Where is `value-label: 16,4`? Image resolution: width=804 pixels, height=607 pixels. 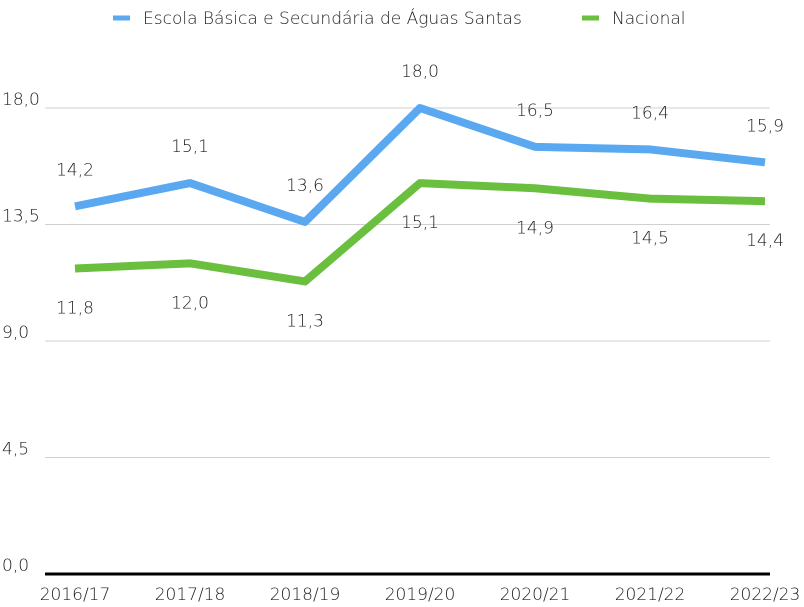 value-label: 16,4 is located at coordinates (650, 113).